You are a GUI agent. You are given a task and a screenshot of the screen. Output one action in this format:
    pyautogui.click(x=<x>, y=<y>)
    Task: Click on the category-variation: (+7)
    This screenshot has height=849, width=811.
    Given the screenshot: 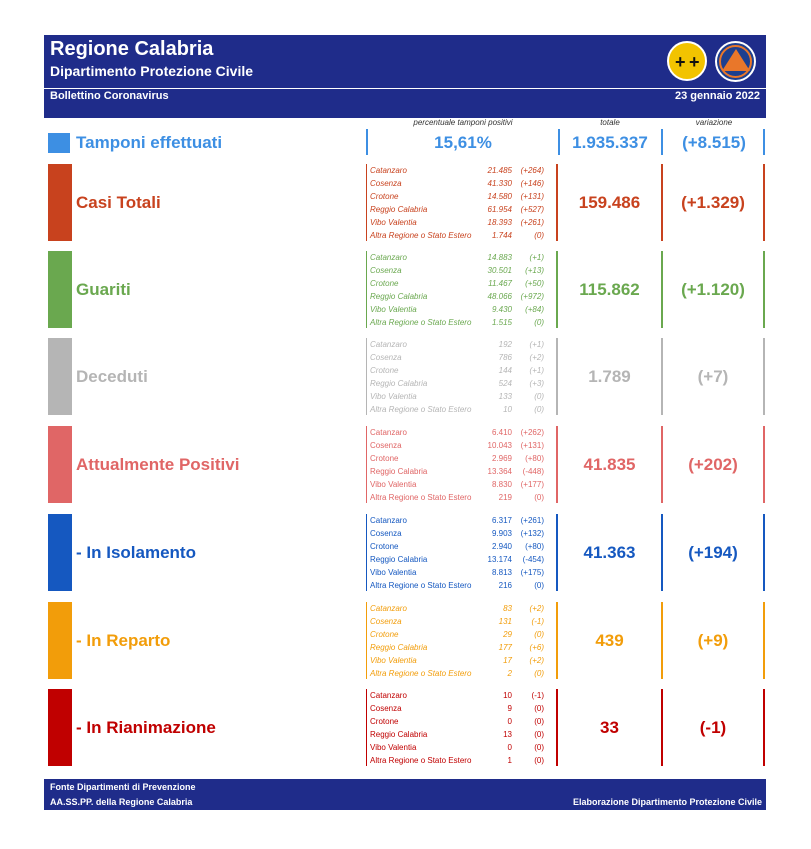 What is the action you would take?
    pyautogui.click(x=713, y=376)
    